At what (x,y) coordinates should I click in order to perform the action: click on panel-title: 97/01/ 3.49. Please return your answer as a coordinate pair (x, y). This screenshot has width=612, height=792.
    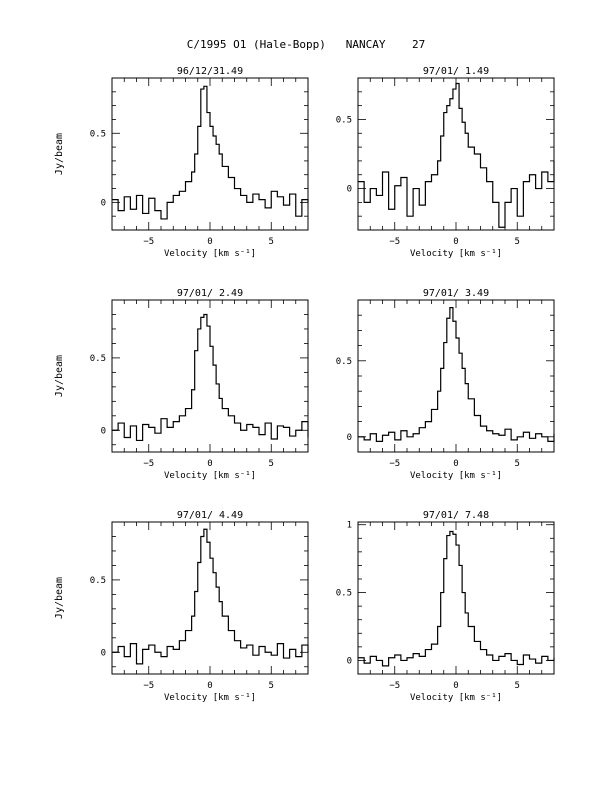
    Looking at the image, I should click on (456, 293).